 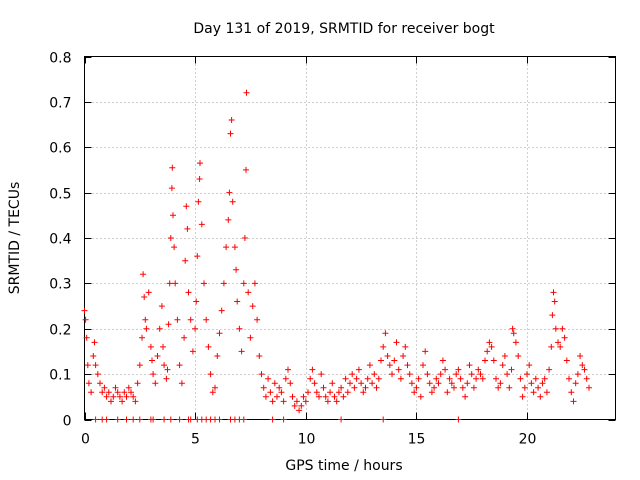 What do you see at coordinates (67, 422) in the screenshot?
I see `y-tick-label: 0` at bounding box center [67, 422].